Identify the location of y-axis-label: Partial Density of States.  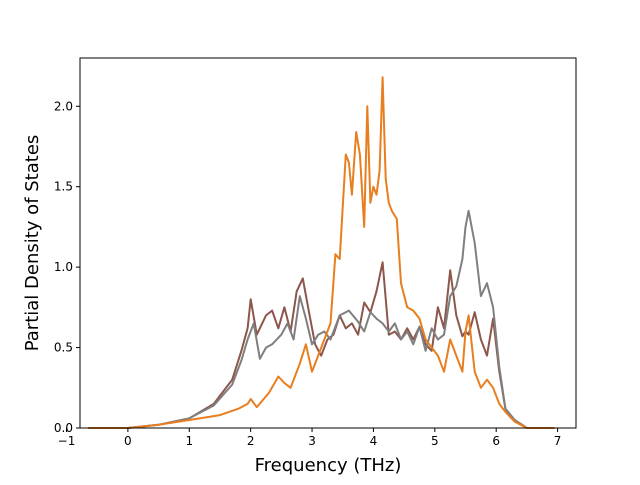
(32, 243).